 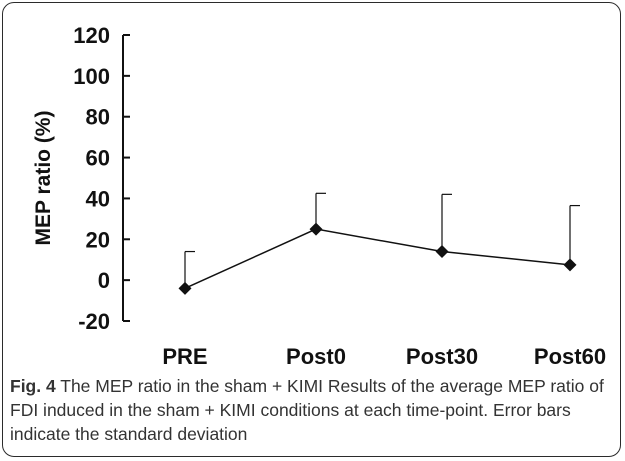 I want to click on y-axis-group: 120 100 80 60 40 20 0 -20 MEP ratio (%), so click(x=81, y=178).